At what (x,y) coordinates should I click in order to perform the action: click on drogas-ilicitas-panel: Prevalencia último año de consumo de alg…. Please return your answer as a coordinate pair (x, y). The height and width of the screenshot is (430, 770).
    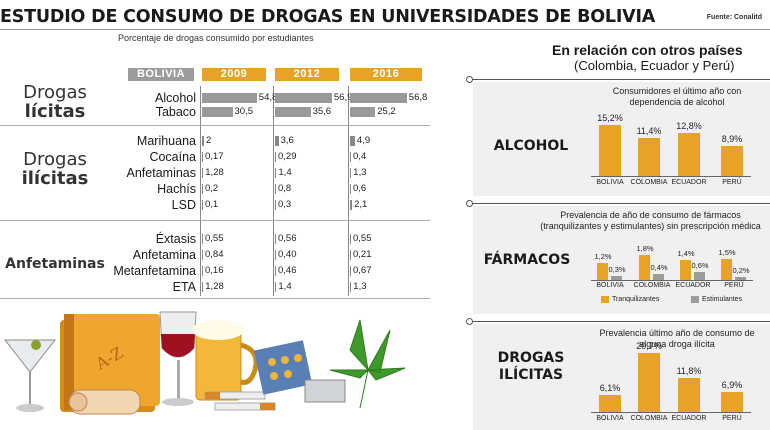
    Looking at the image, I should click on (621, 377).